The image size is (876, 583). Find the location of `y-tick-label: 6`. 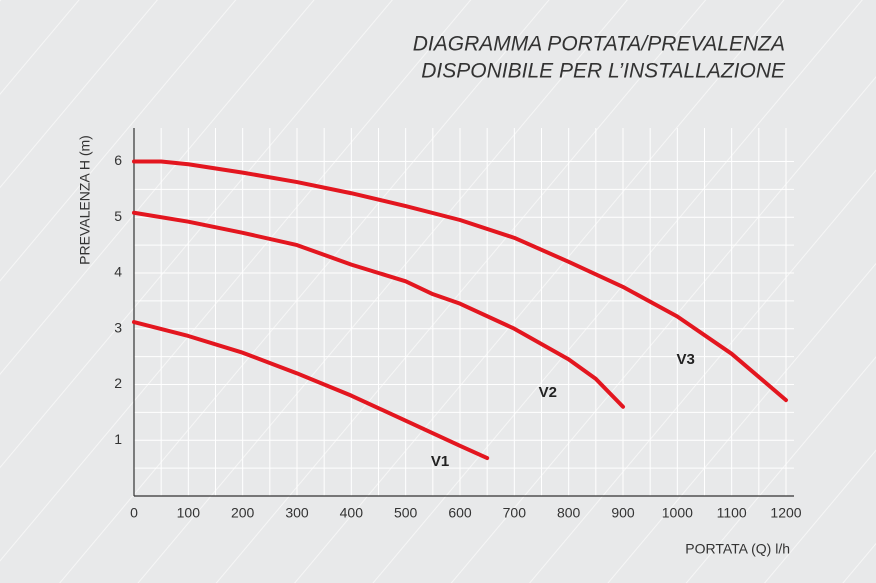

y-tick-label: 6 is located at coordinates (118, 160).